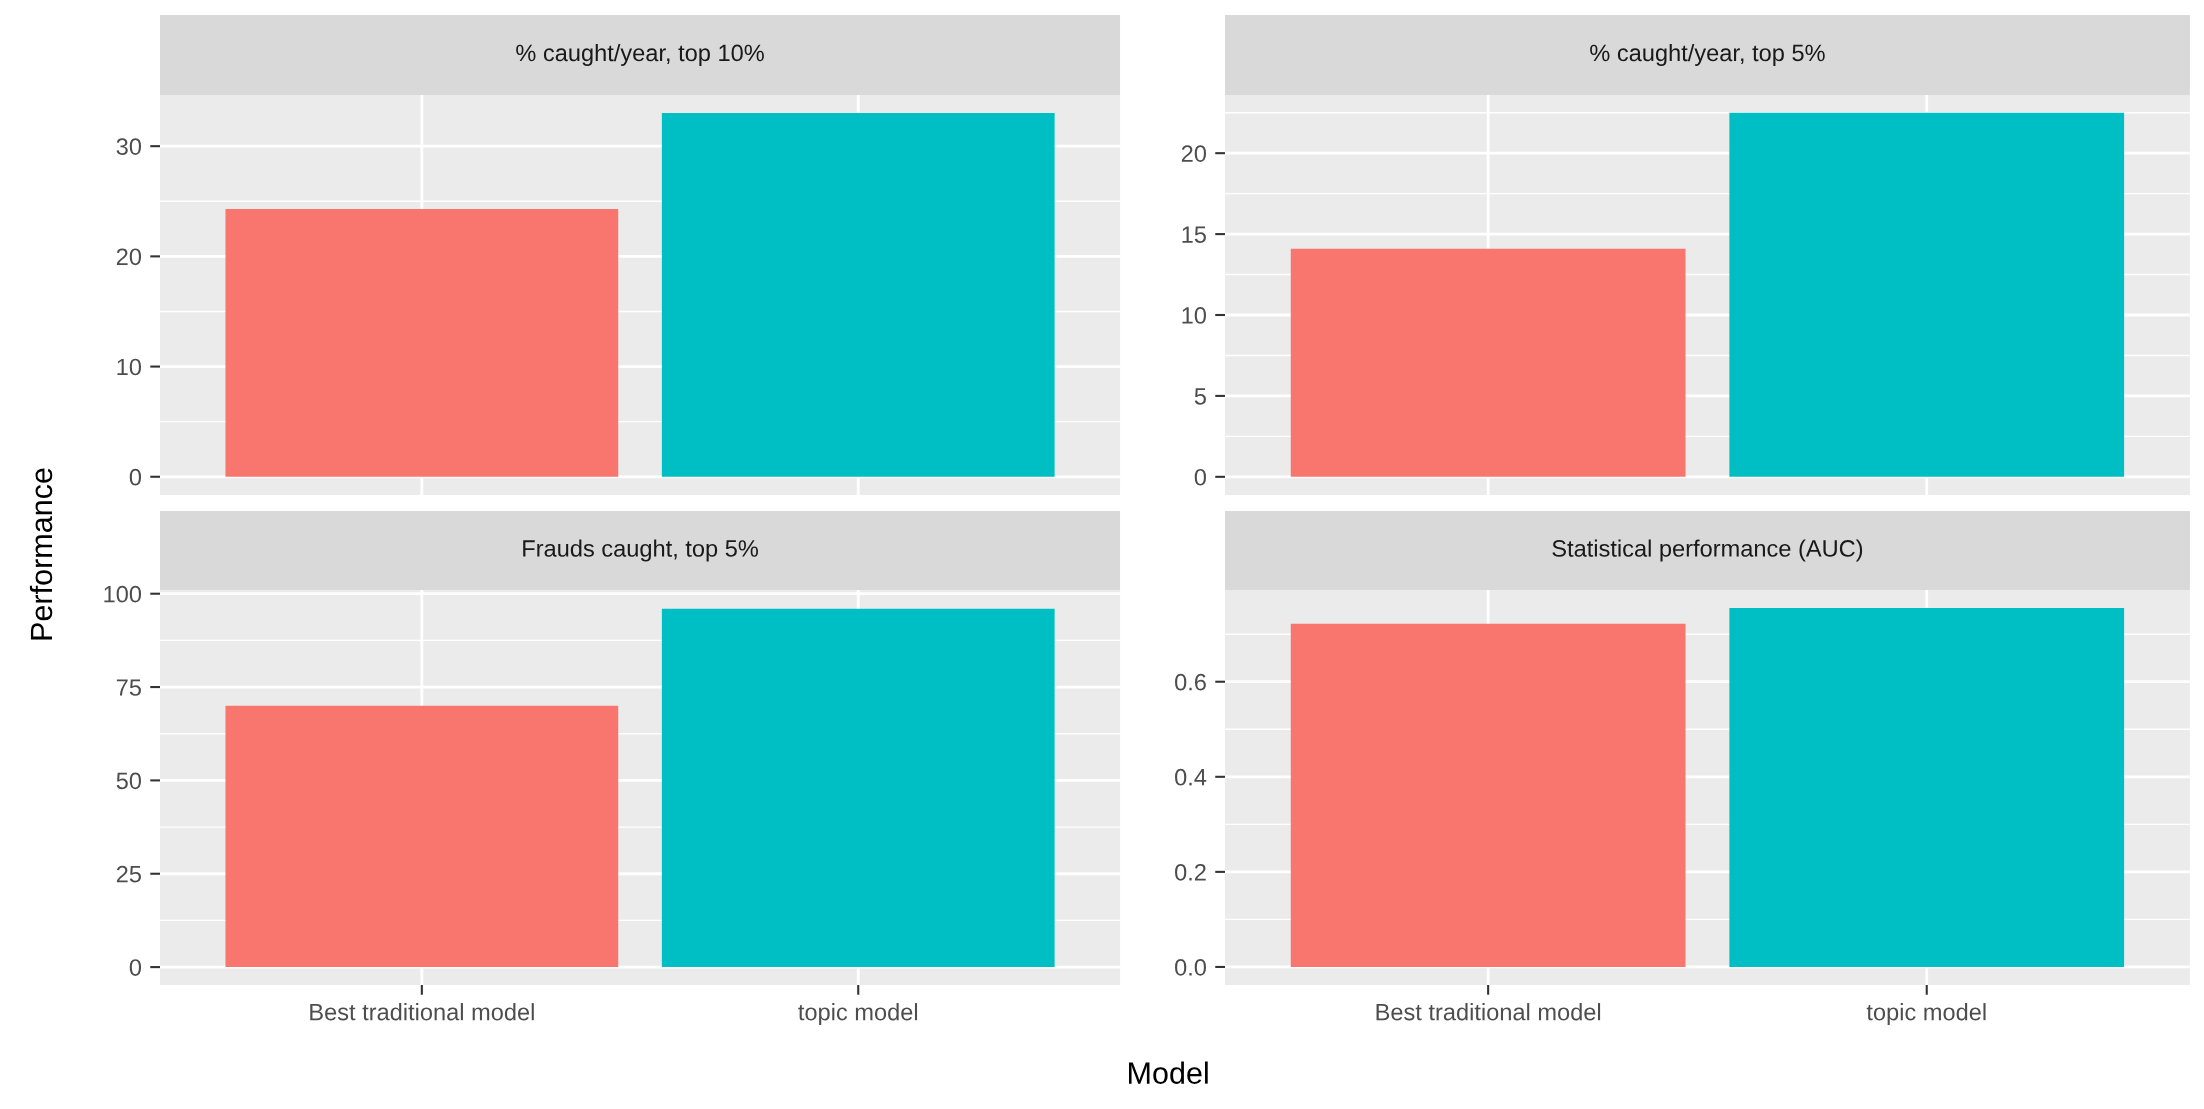 The image size is (2204, 1109). Describe the element at coordinates (640, 54) in the screenshot. I see `chart-title: % caught/year, top 10%` at that location.